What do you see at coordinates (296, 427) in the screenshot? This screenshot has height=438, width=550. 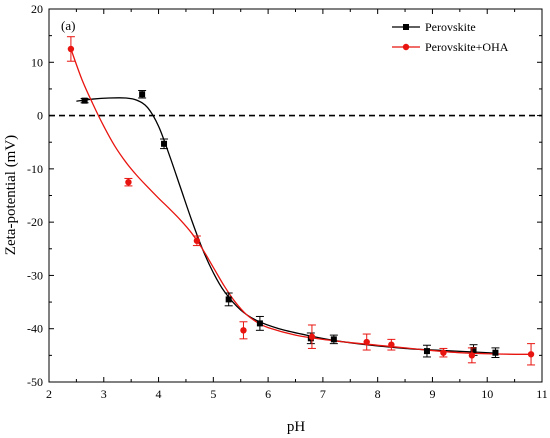 I see `x-axis-title: pH` at bounding box center [296, 427].